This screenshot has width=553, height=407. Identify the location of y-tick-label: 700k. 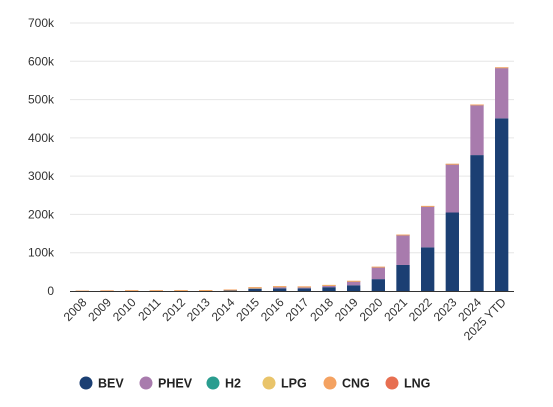
(41, 23).